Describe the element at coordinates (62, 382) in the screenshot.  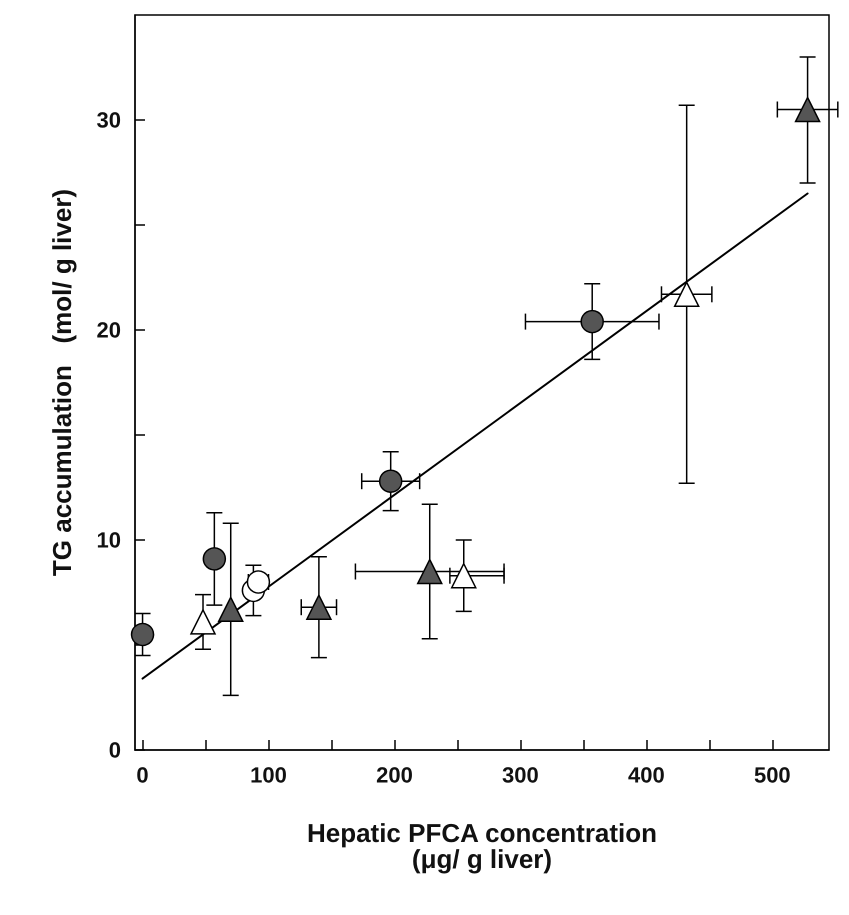
I see `y-axis-title: TG accumulation (mol/ g liver)` at that location.